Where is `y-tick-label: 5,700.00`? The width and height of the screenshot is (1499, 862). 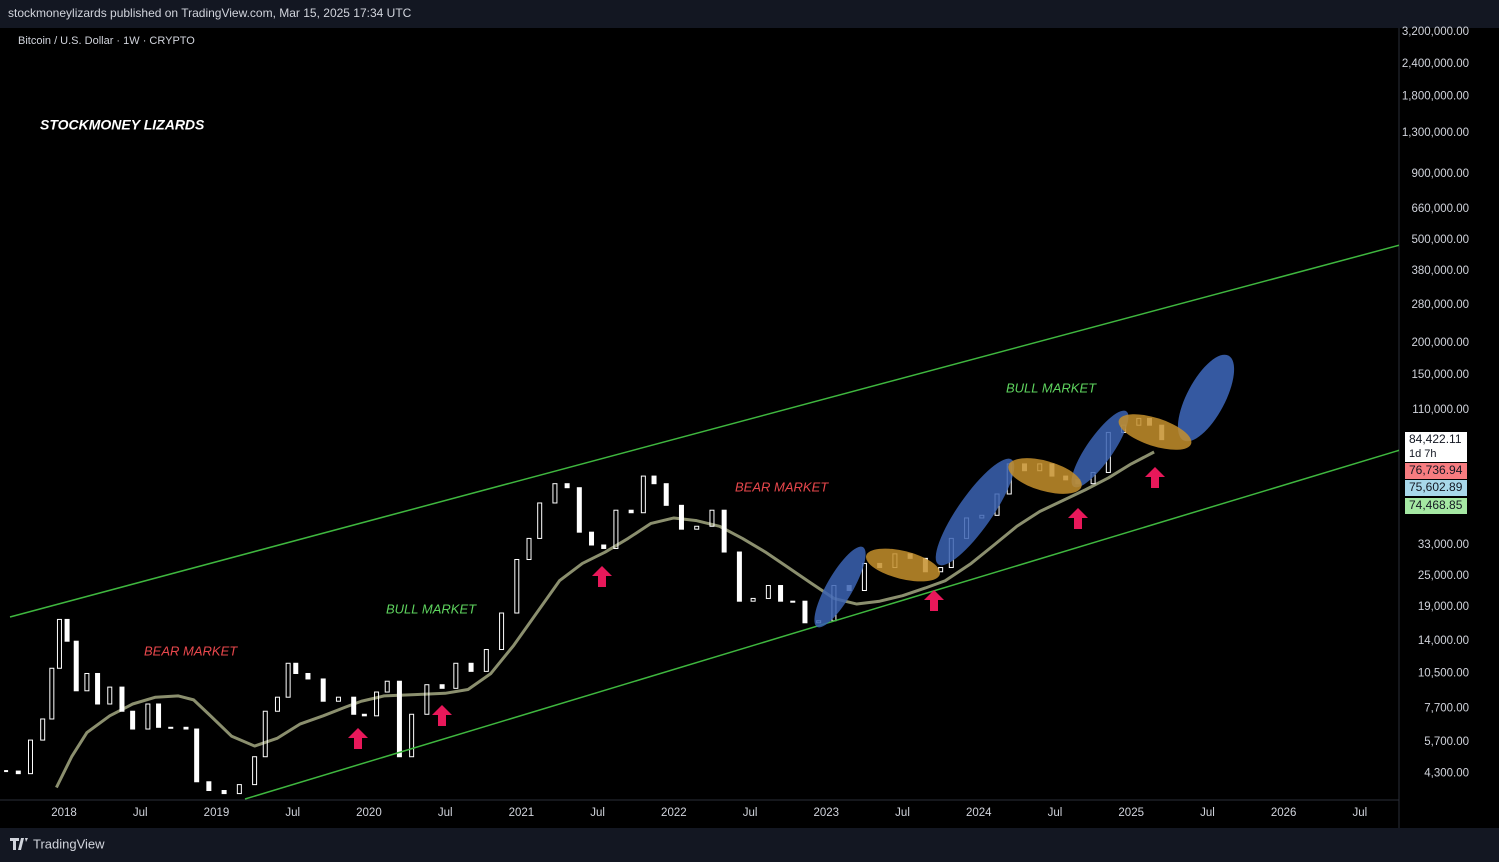 y-tick-label: 5,700.00 is located at coordinates (1446, 742).